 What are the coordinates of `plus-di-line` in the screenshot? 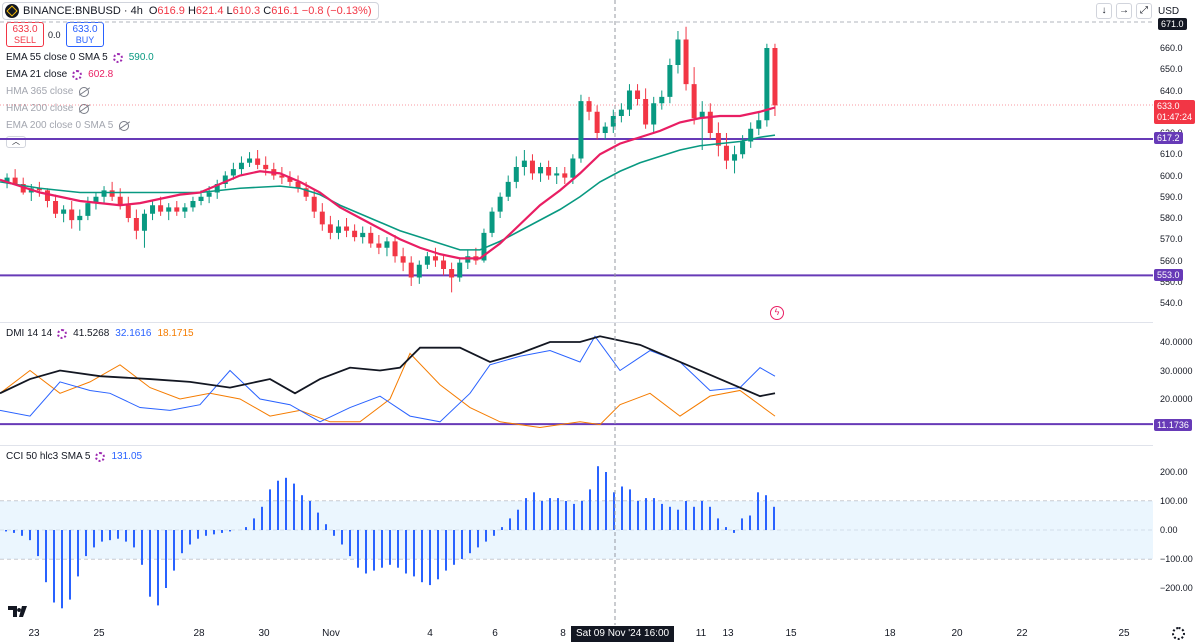 It's located at (388, 379).